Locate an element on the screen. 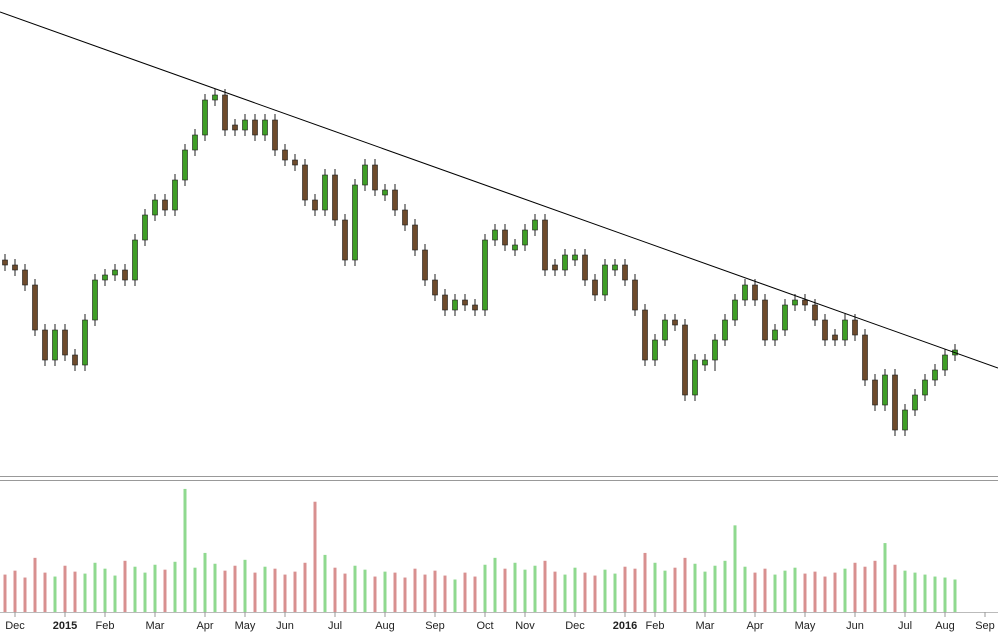 This screenshot has width=998, height=640. x-tick-label: Mar is located at coordinates (155, 626).